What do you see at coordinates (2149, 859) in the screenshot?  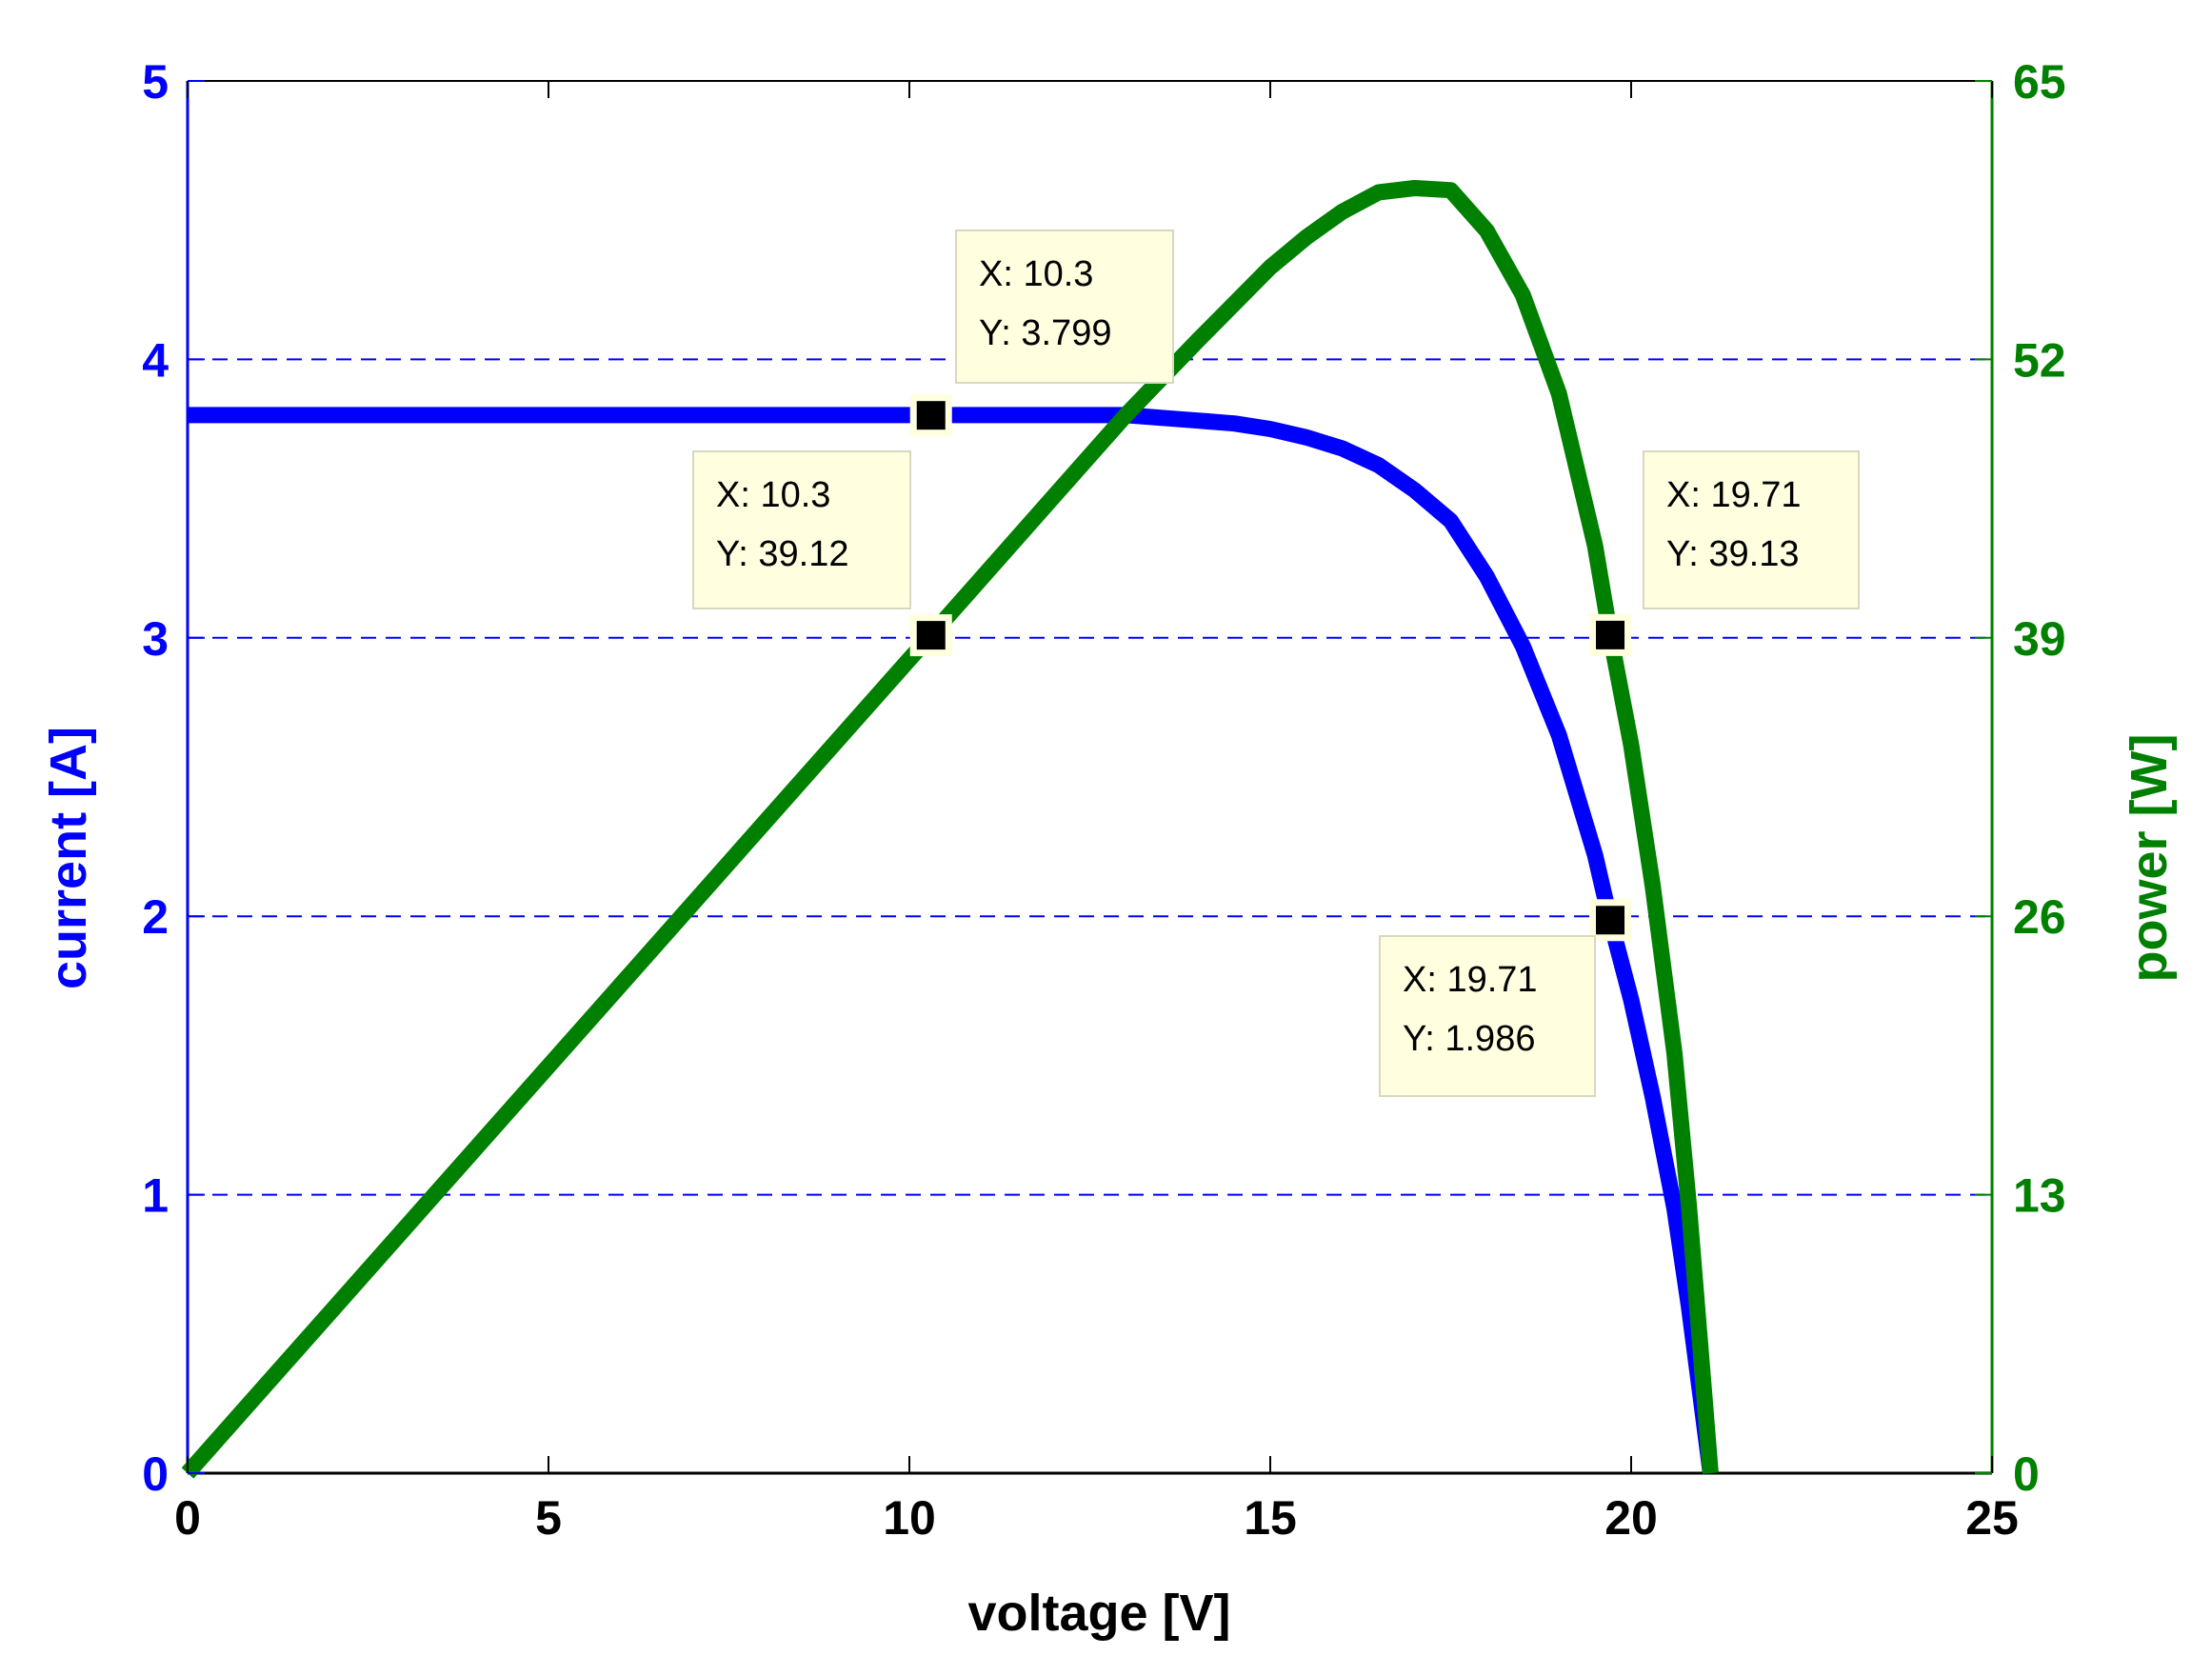 I see `y-right-axis-label: power [W]` at bounding box center [2149, 859].